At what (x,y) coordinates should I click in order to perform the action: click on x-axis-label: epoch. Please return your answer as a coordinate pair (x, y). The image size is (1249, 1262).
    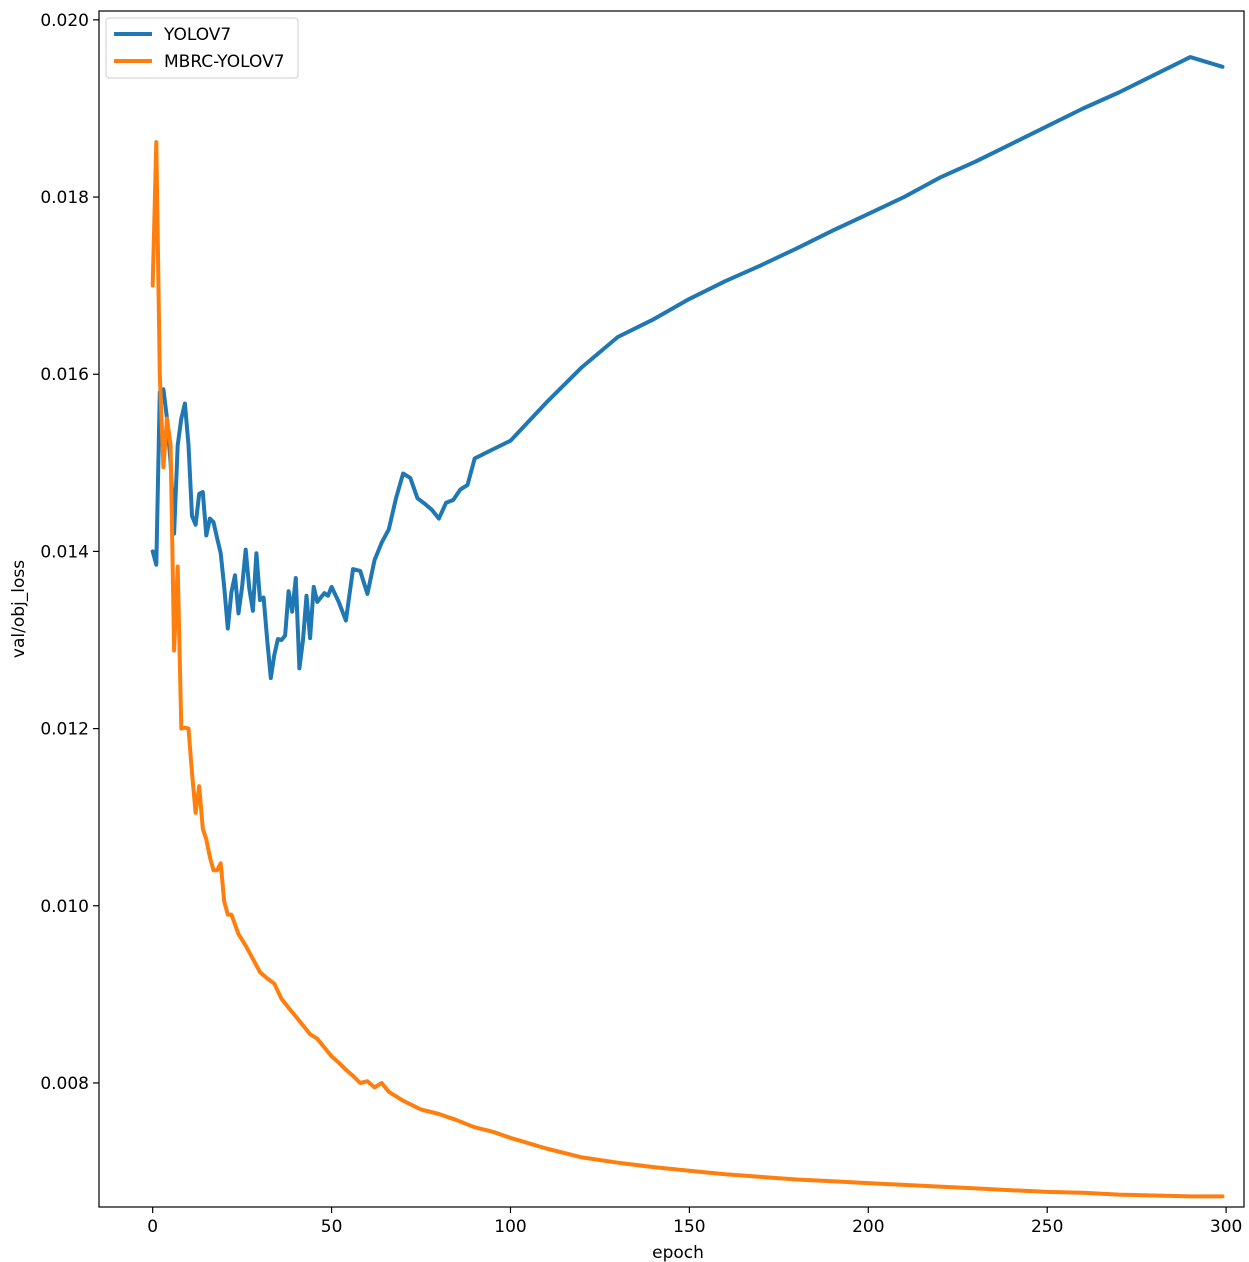
    Looking at the image, I should click on (678, 1252).